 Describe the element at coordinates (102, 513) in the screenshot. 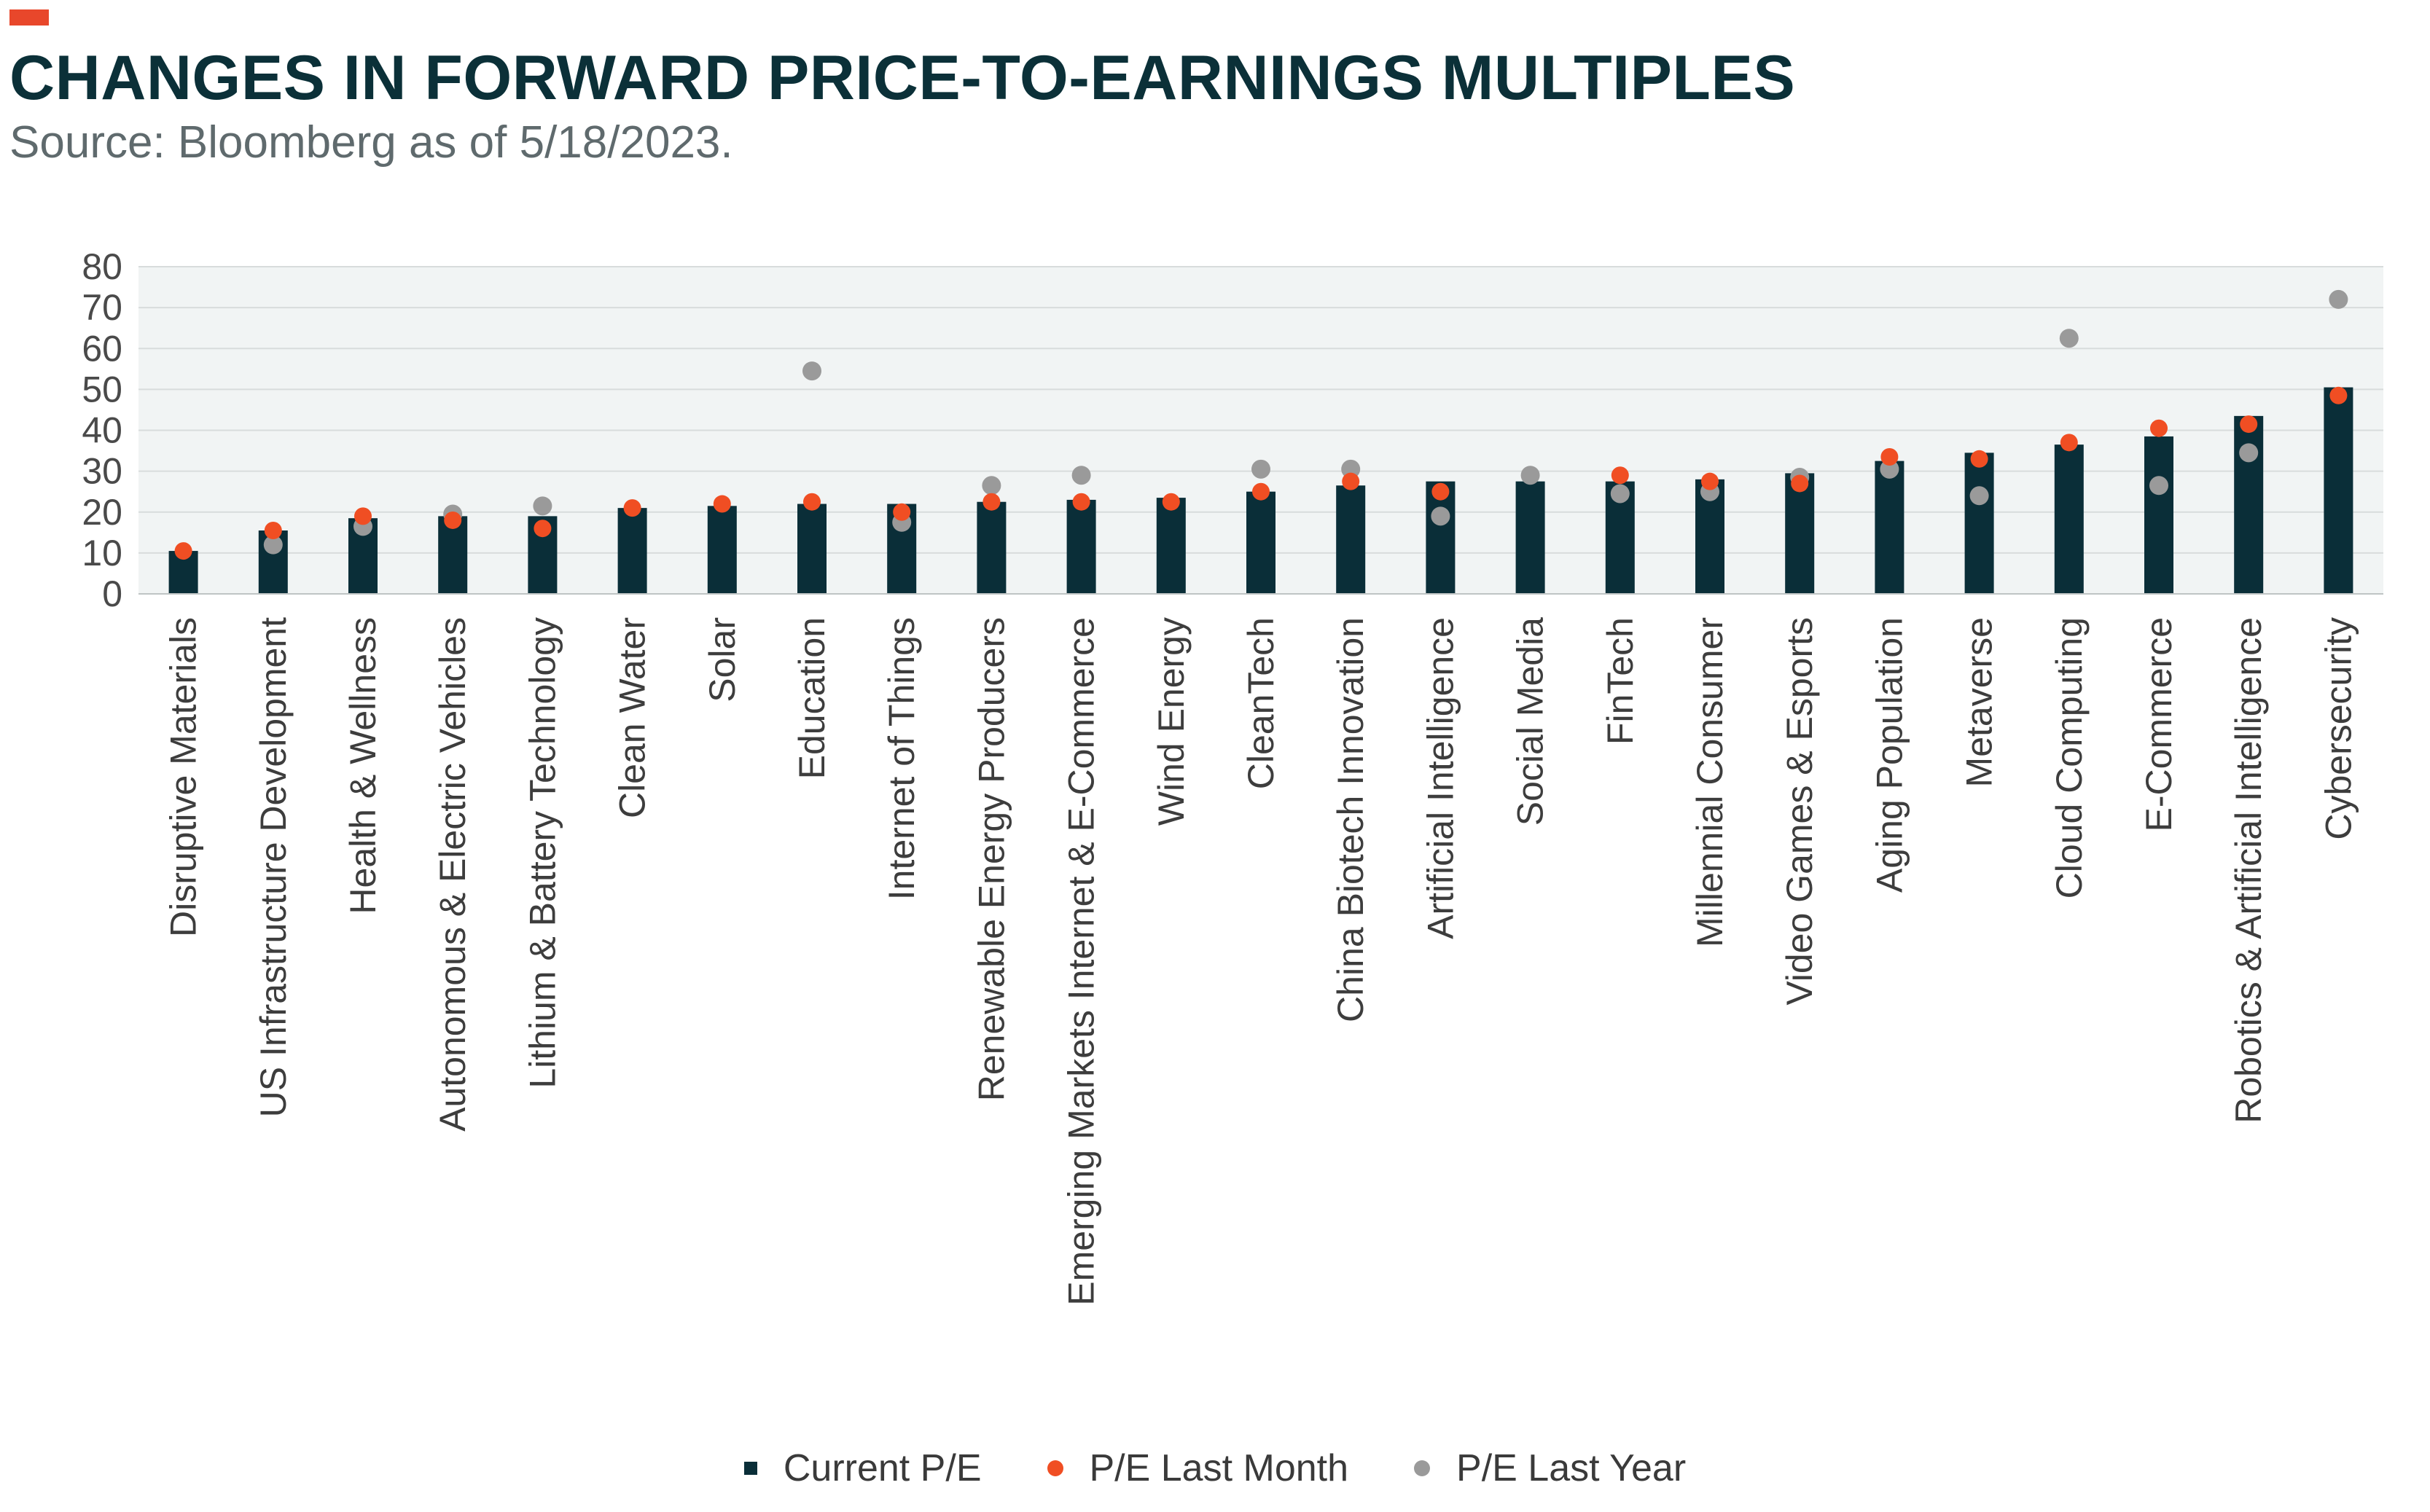

I see `y-tick-label: 20` at that location.